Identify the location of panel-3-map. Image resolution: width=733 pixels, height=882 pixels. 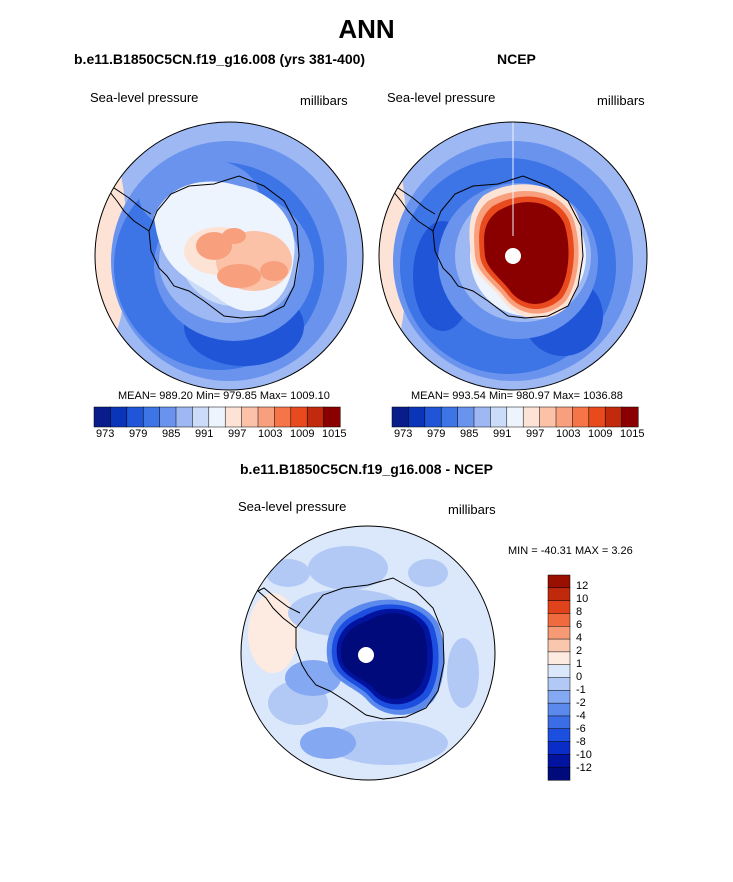
(368, 653).